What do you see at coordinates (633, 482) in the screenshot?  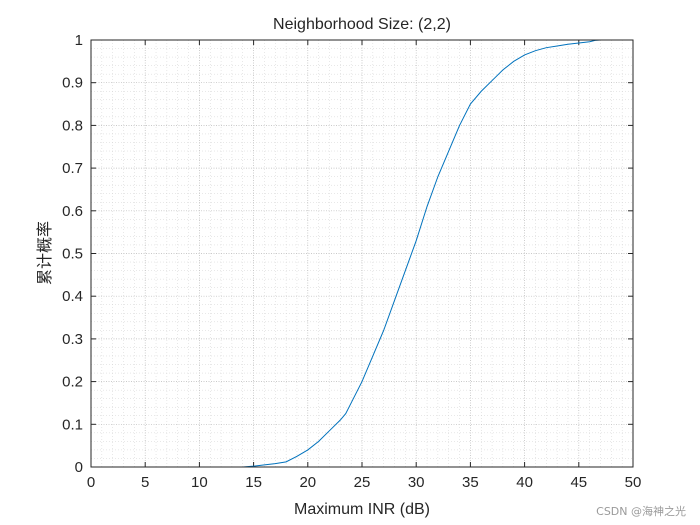 I see `x-tick-label: 50` at bounding box center [633, 482].